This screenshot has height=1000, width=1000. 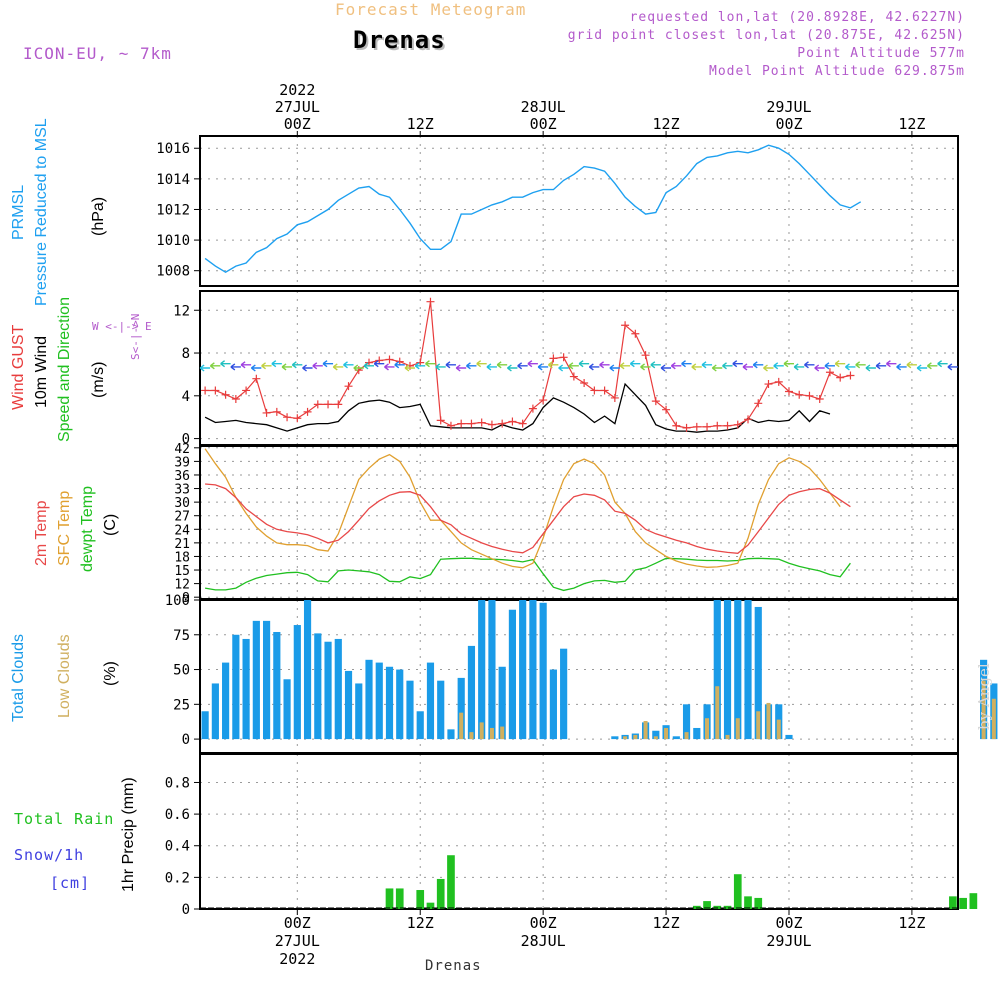 I want to click on panel-frame, so click(x=579, y=522).